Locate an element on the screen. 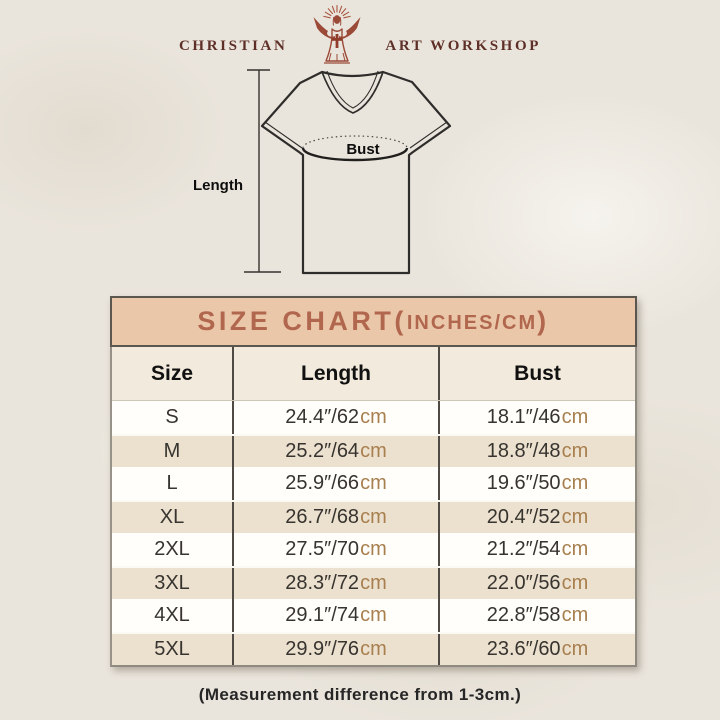  bust-cell: 18.1″/46 cm is located at coordinates (536, 417).